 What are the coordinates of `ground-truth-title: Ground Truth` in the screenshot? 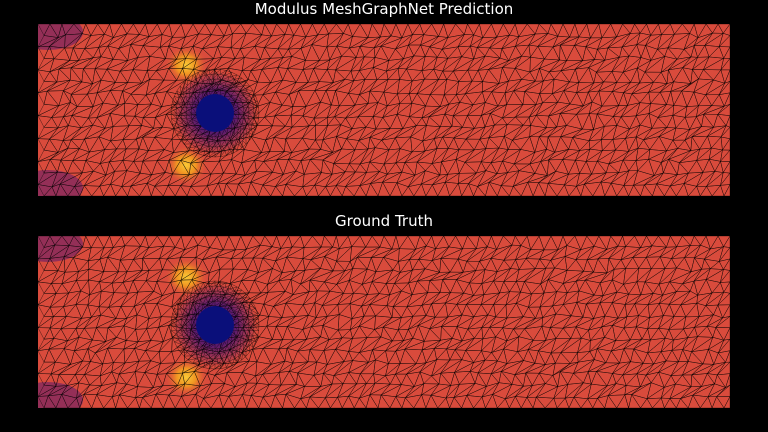 It's located at (384, 221).